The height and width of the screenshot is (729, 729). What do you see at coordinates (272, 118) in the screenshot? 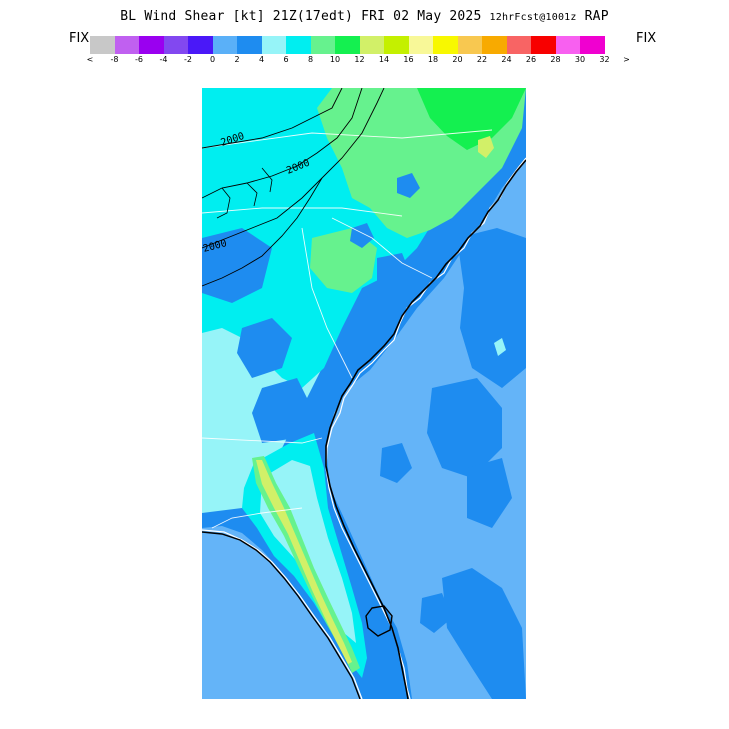
I see `contour-line-a` at bounding box center [272, 118].